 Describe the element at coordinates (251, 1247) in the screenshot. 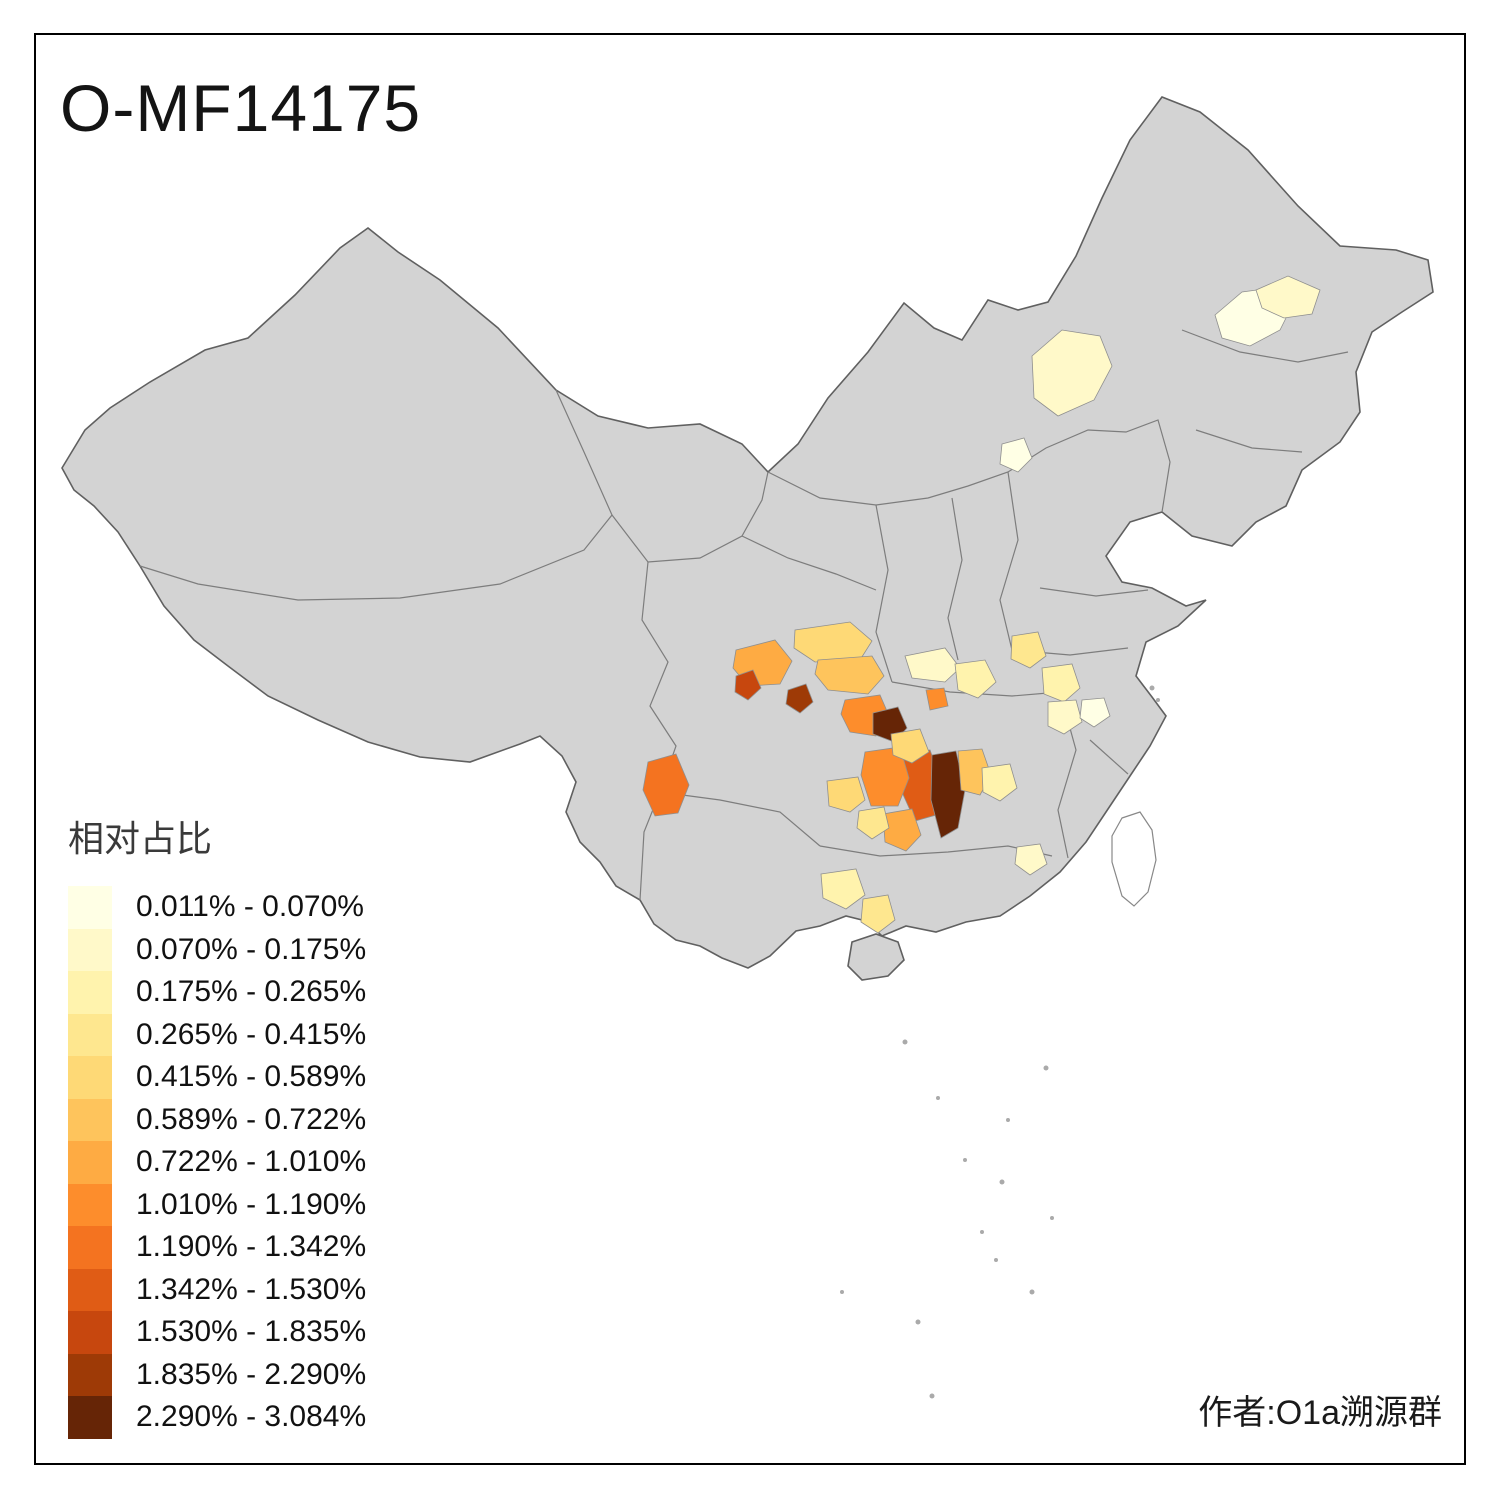

I see `legend-label: 1.190% - 1.342%` at that location.